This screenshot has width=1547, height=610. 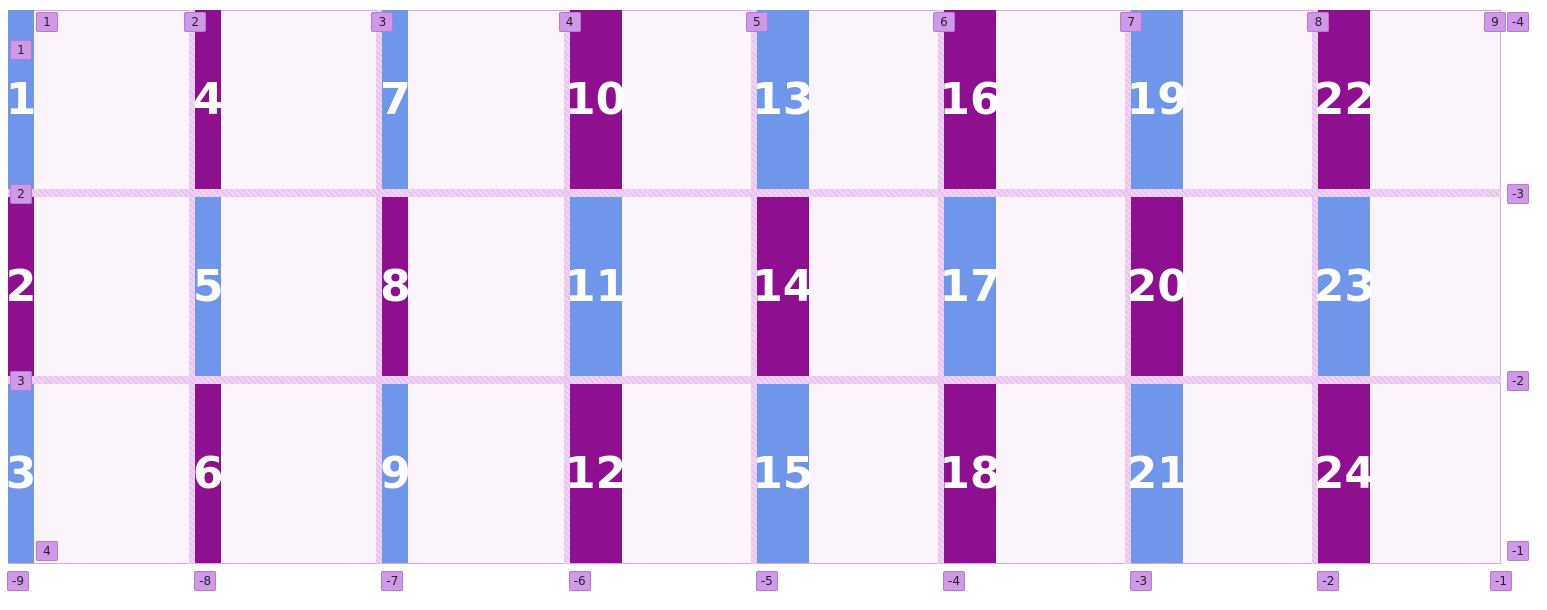 What do you see at coordinates (1518, 194) in the screenshot?
I see `row-line-number: -3` at bounding box center [1518, 194].